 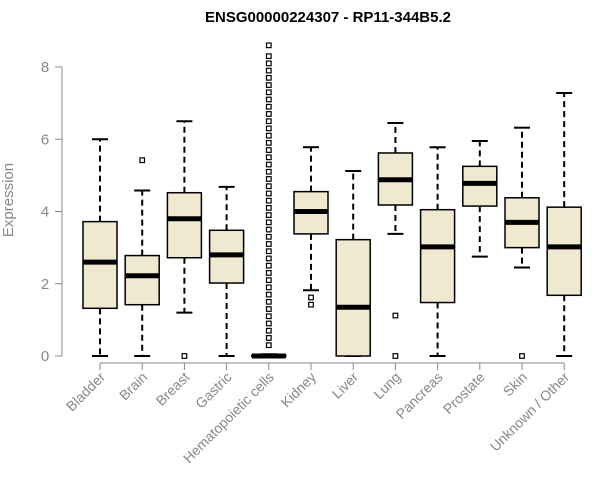 I want to click on x-tick-label: Bladder, so click(x=86, y=392).